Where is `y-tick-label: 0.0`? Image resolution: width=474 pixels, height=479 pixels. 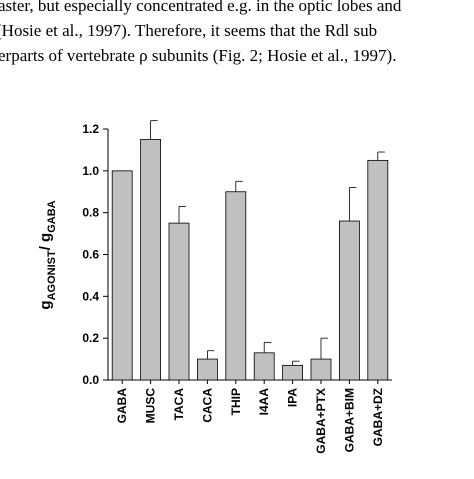
y-tick-label: 0.0 is located at coordinates (90, 380).